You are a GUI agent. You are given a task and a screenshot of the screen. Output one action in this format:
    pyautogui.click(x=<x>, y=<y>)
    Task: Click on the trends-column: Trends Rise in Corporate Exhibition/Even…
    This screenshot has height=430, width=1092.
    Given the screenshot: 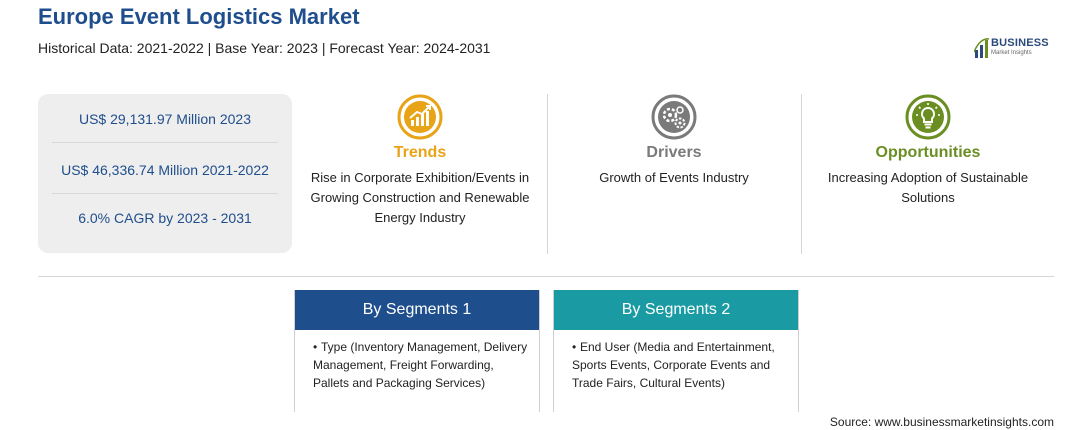 What is the action you would take?
    pyautogui.click(x=420, y=161)
    